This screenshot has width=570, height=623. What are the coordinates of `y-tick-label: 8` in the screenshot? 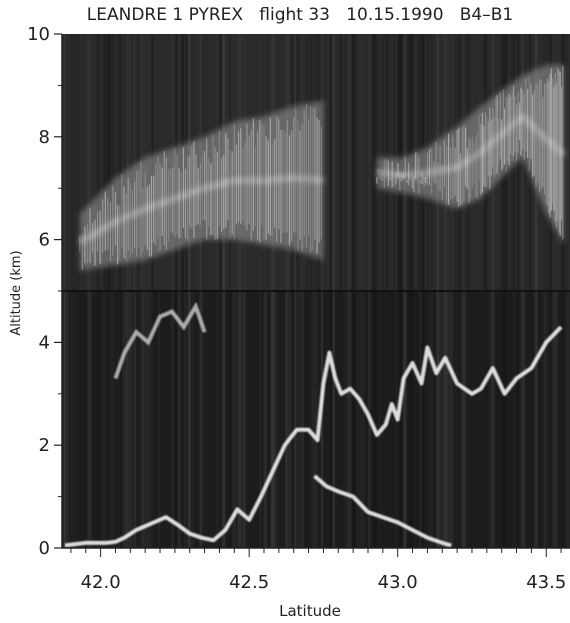 It's located at (44, 137).